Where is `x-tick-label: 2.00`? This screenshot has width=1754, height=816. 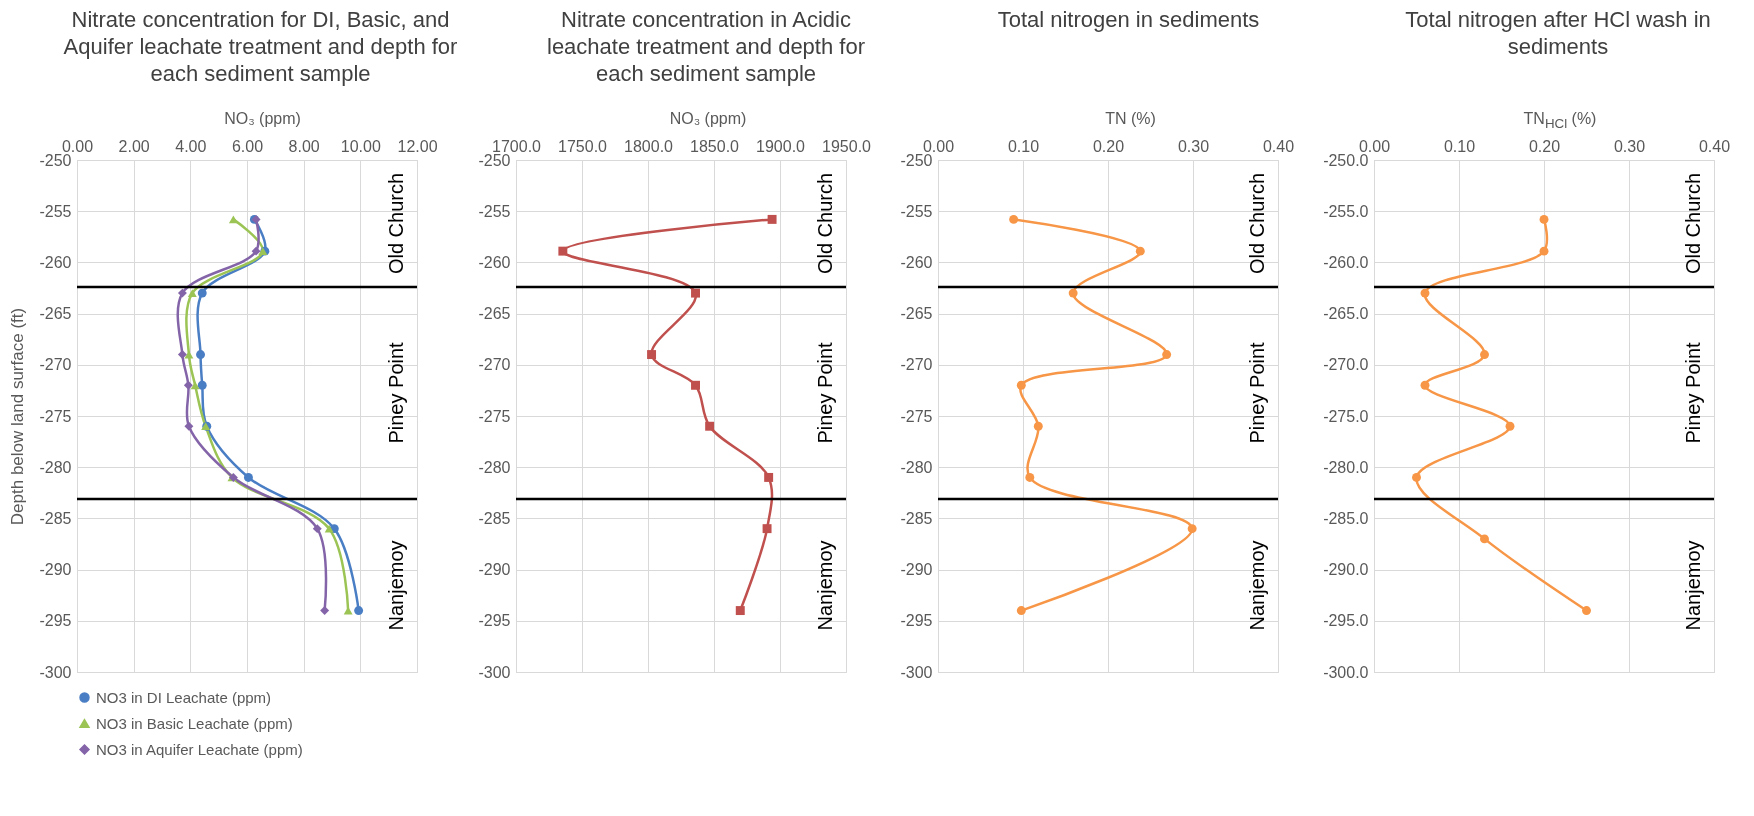
x-tick-label: 2.00 is located at coordinates (134, 146).